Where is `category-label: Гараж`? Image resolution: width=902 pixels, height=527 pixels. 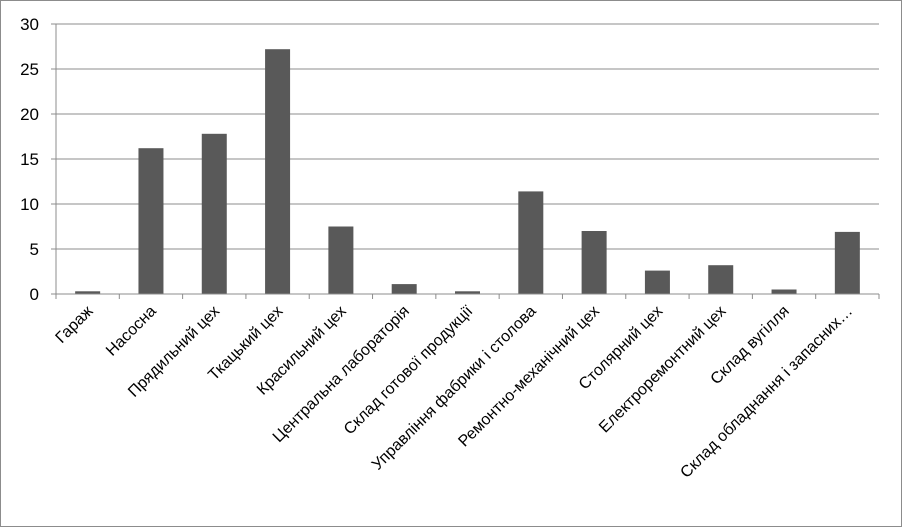 category-label: Гараж is located at coordinates (75, 325).